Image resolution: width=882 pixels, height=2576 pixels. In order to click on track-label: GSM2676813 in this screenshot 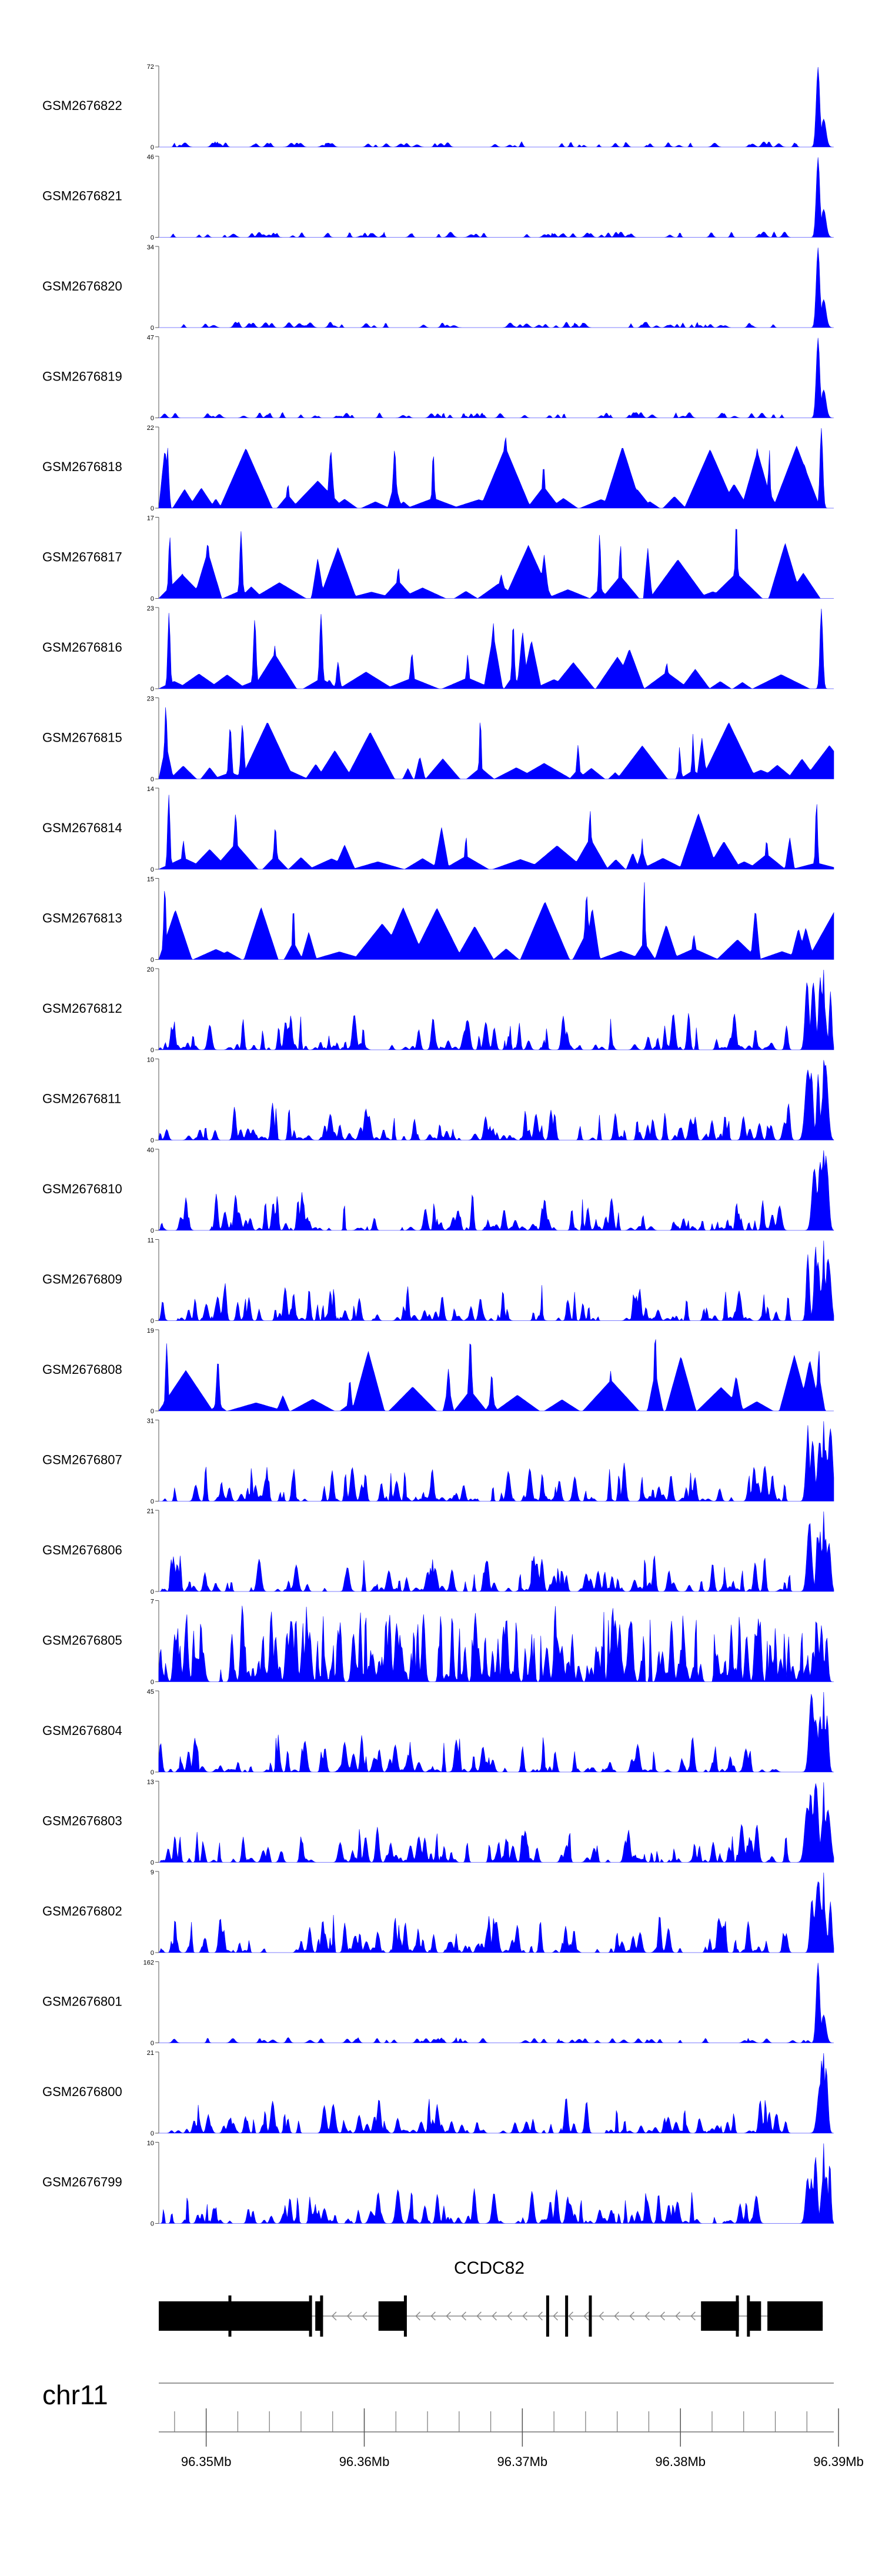, I will do `click(82, 918)`.